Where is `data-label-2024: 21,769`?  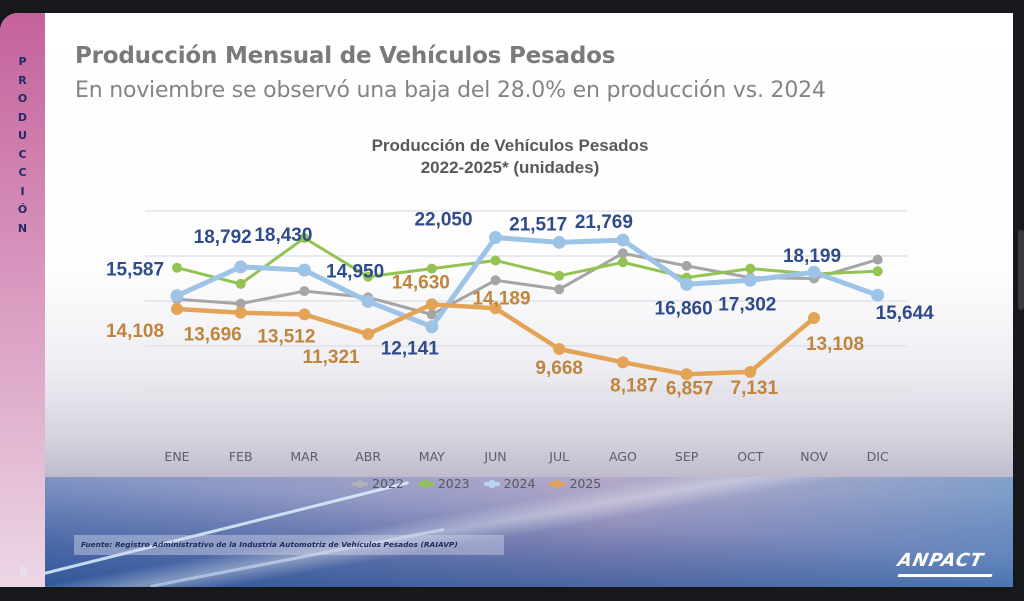 data-label-2024: 21,769 is located at coordinates (604, 222).